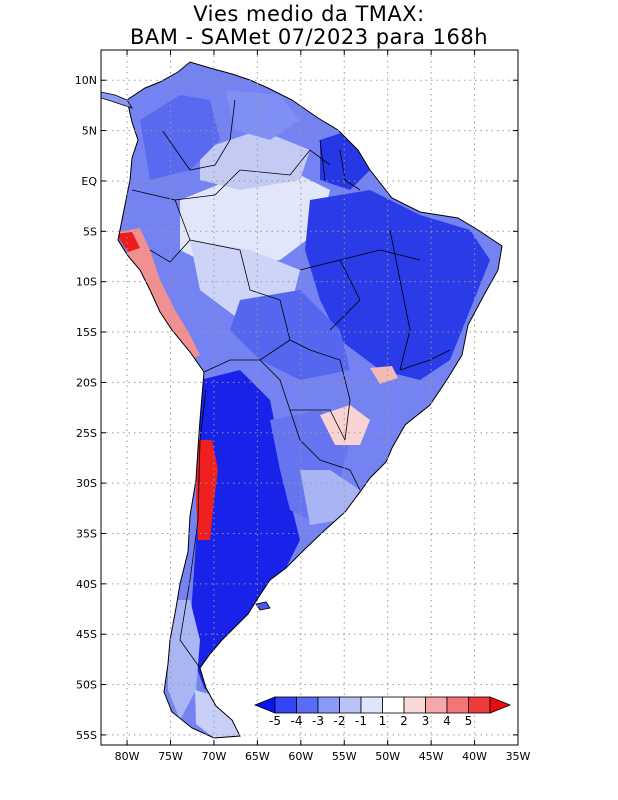 The width and height of the screenshot is (618, 800). I want to click on lat-tick-label: 15S, so click(86, 332).